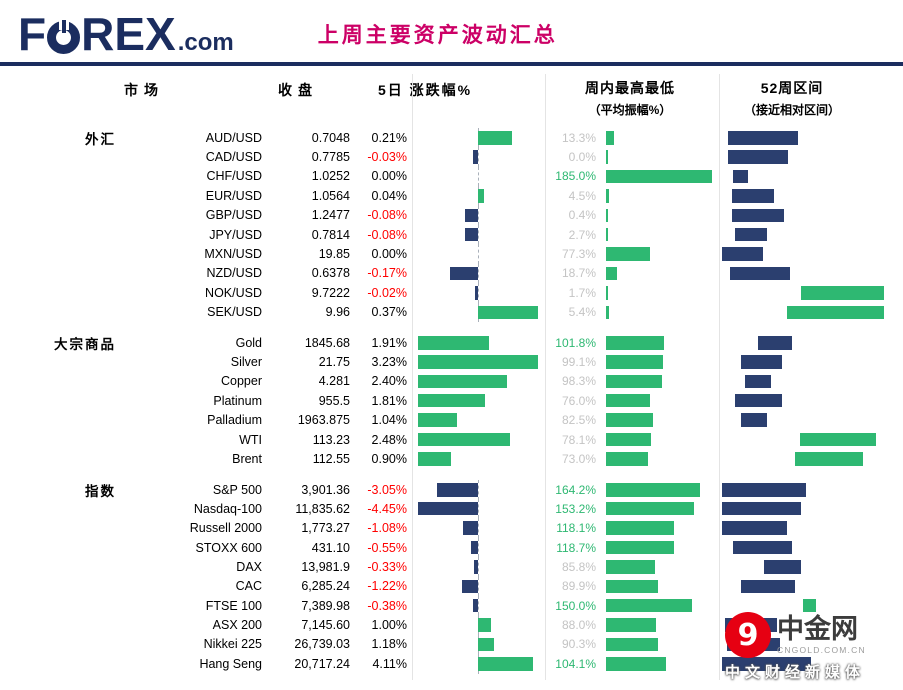 The image size is (903, 690). I want to click on close-value: 1.0252, so click(330, 176).